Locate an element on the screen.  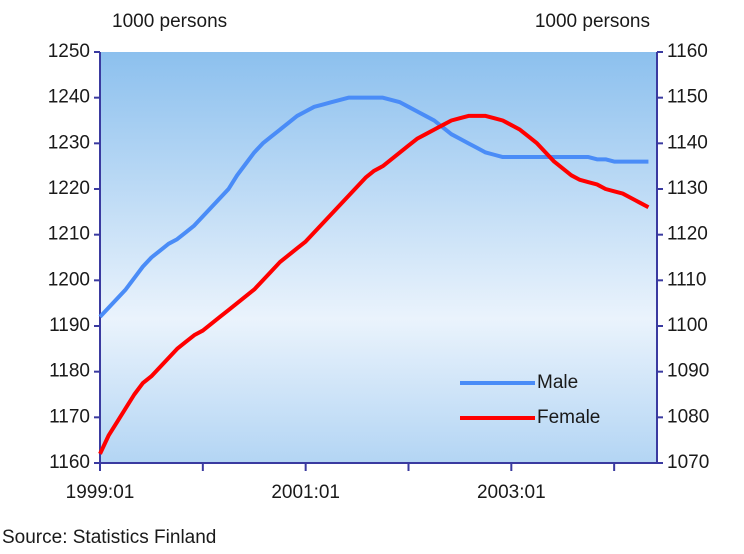
y-tick-label: 1160 is located at coordinates (69, 462).